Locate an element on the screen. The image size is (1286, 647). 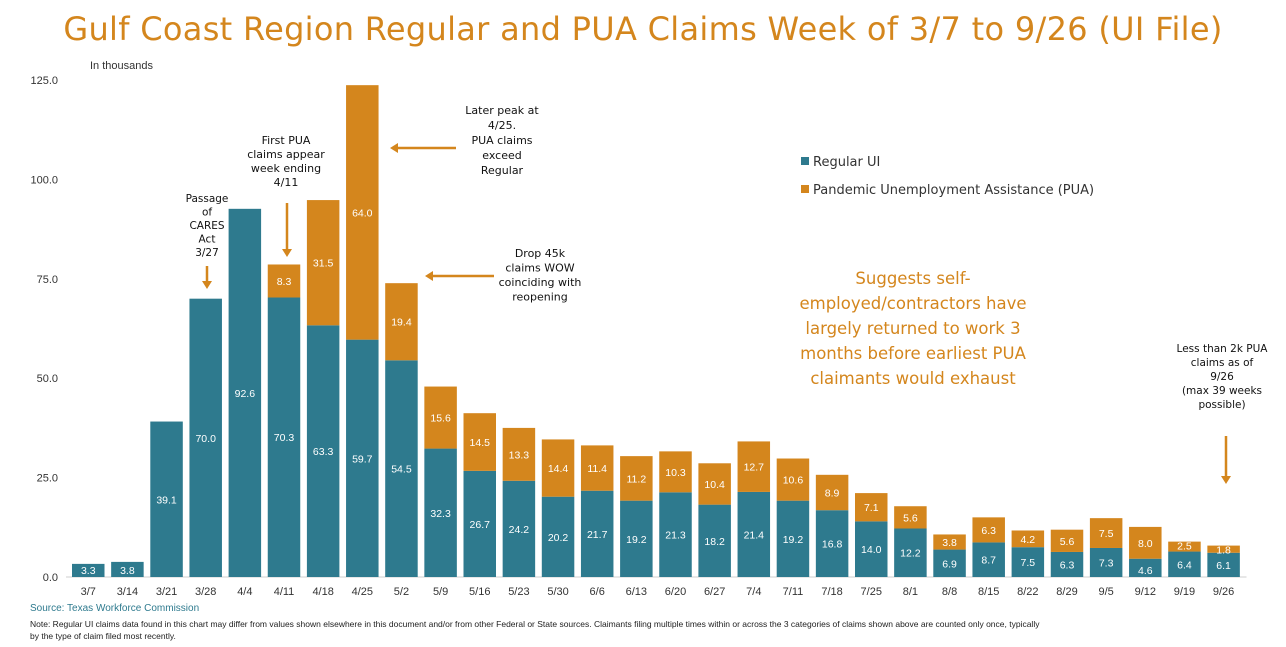
value-label-pua: 7.1 is located at coordinates (871, 508).